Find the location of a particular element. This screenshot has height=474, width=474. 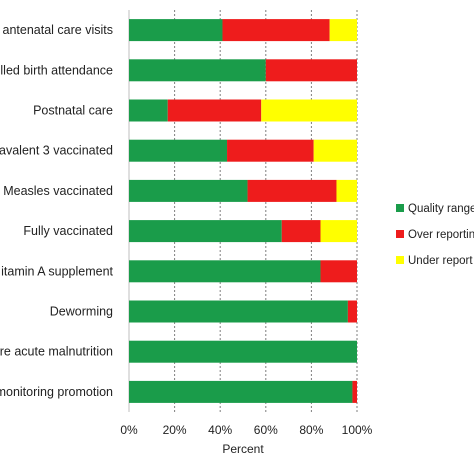

x-tick-label: 60% is located at coordinates (266, 430).